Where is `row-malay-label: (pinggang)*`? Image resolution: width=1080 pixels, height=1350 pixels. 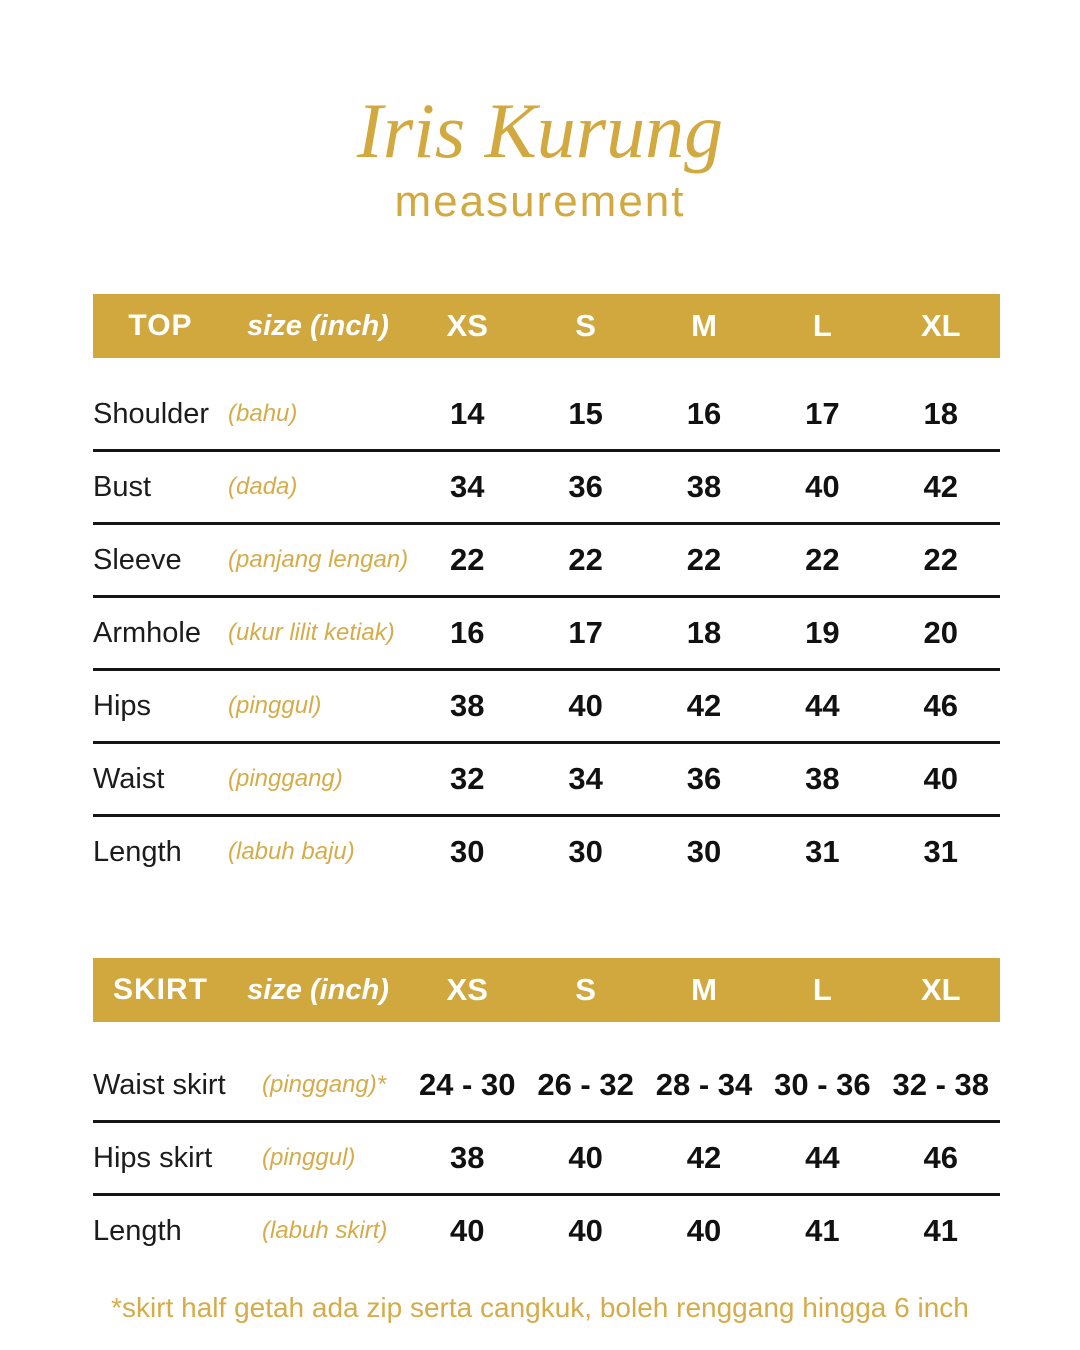 row-malay-label: (pinggang)* is located at coordinates (324, 1084).